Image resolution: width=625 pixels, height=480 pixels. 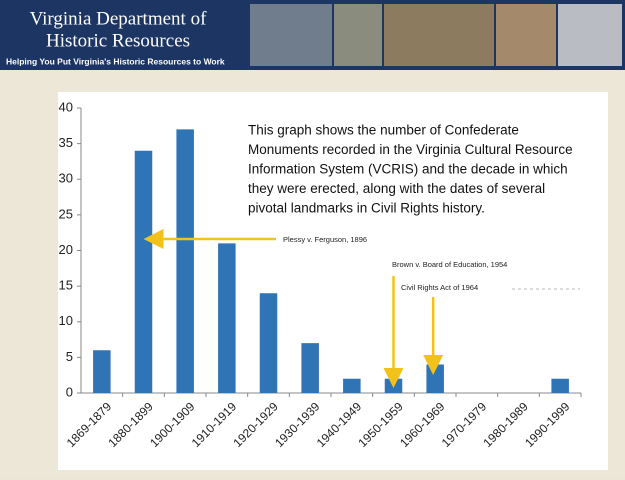 I want to click on y-tick-label: 0, so click(x=69, y=391).